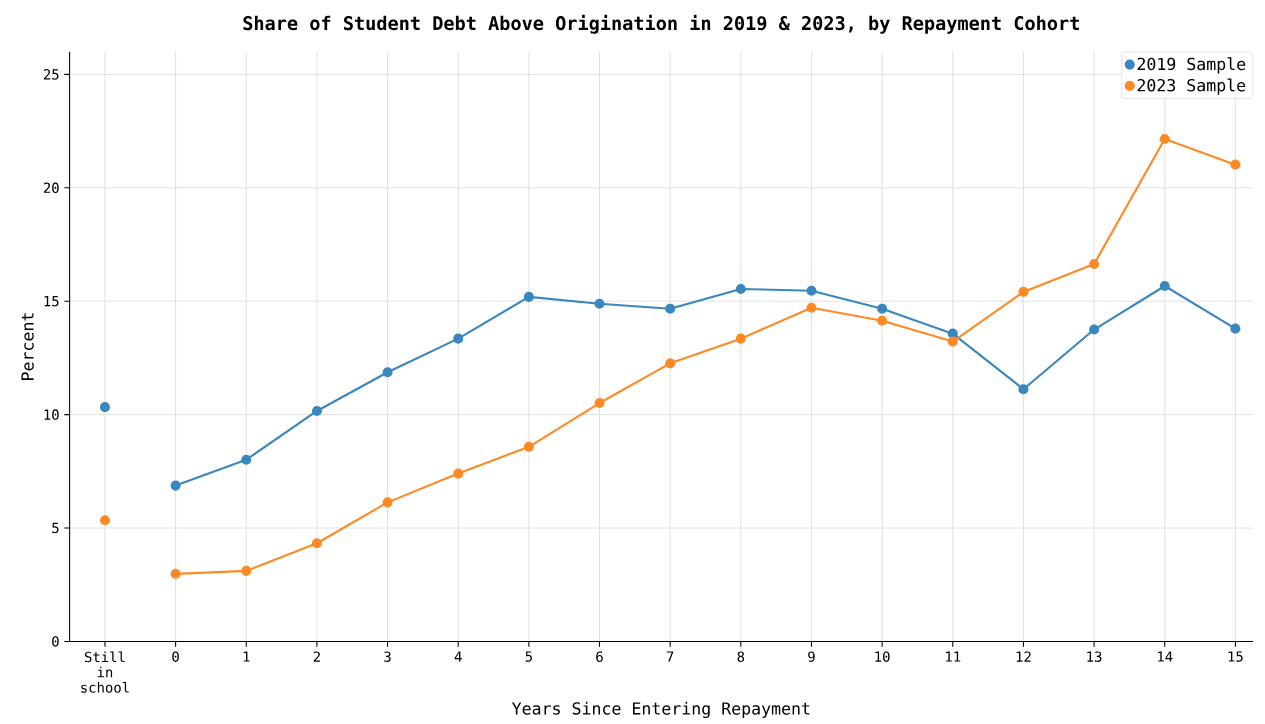 This screenshot has height=724, width=1265. I want to click on x-tick-label: 15, so click(1235, 656).